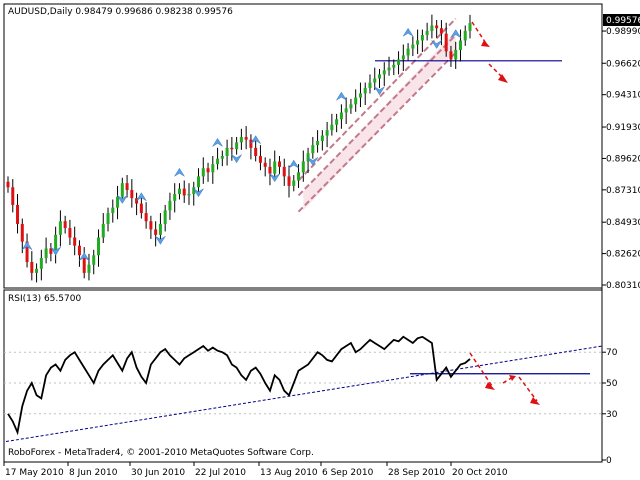  What do you see at coordinates (623, 32) in the screenshot?
I see `price-tick-label: 0.98990` at bounding box center [623, 32].